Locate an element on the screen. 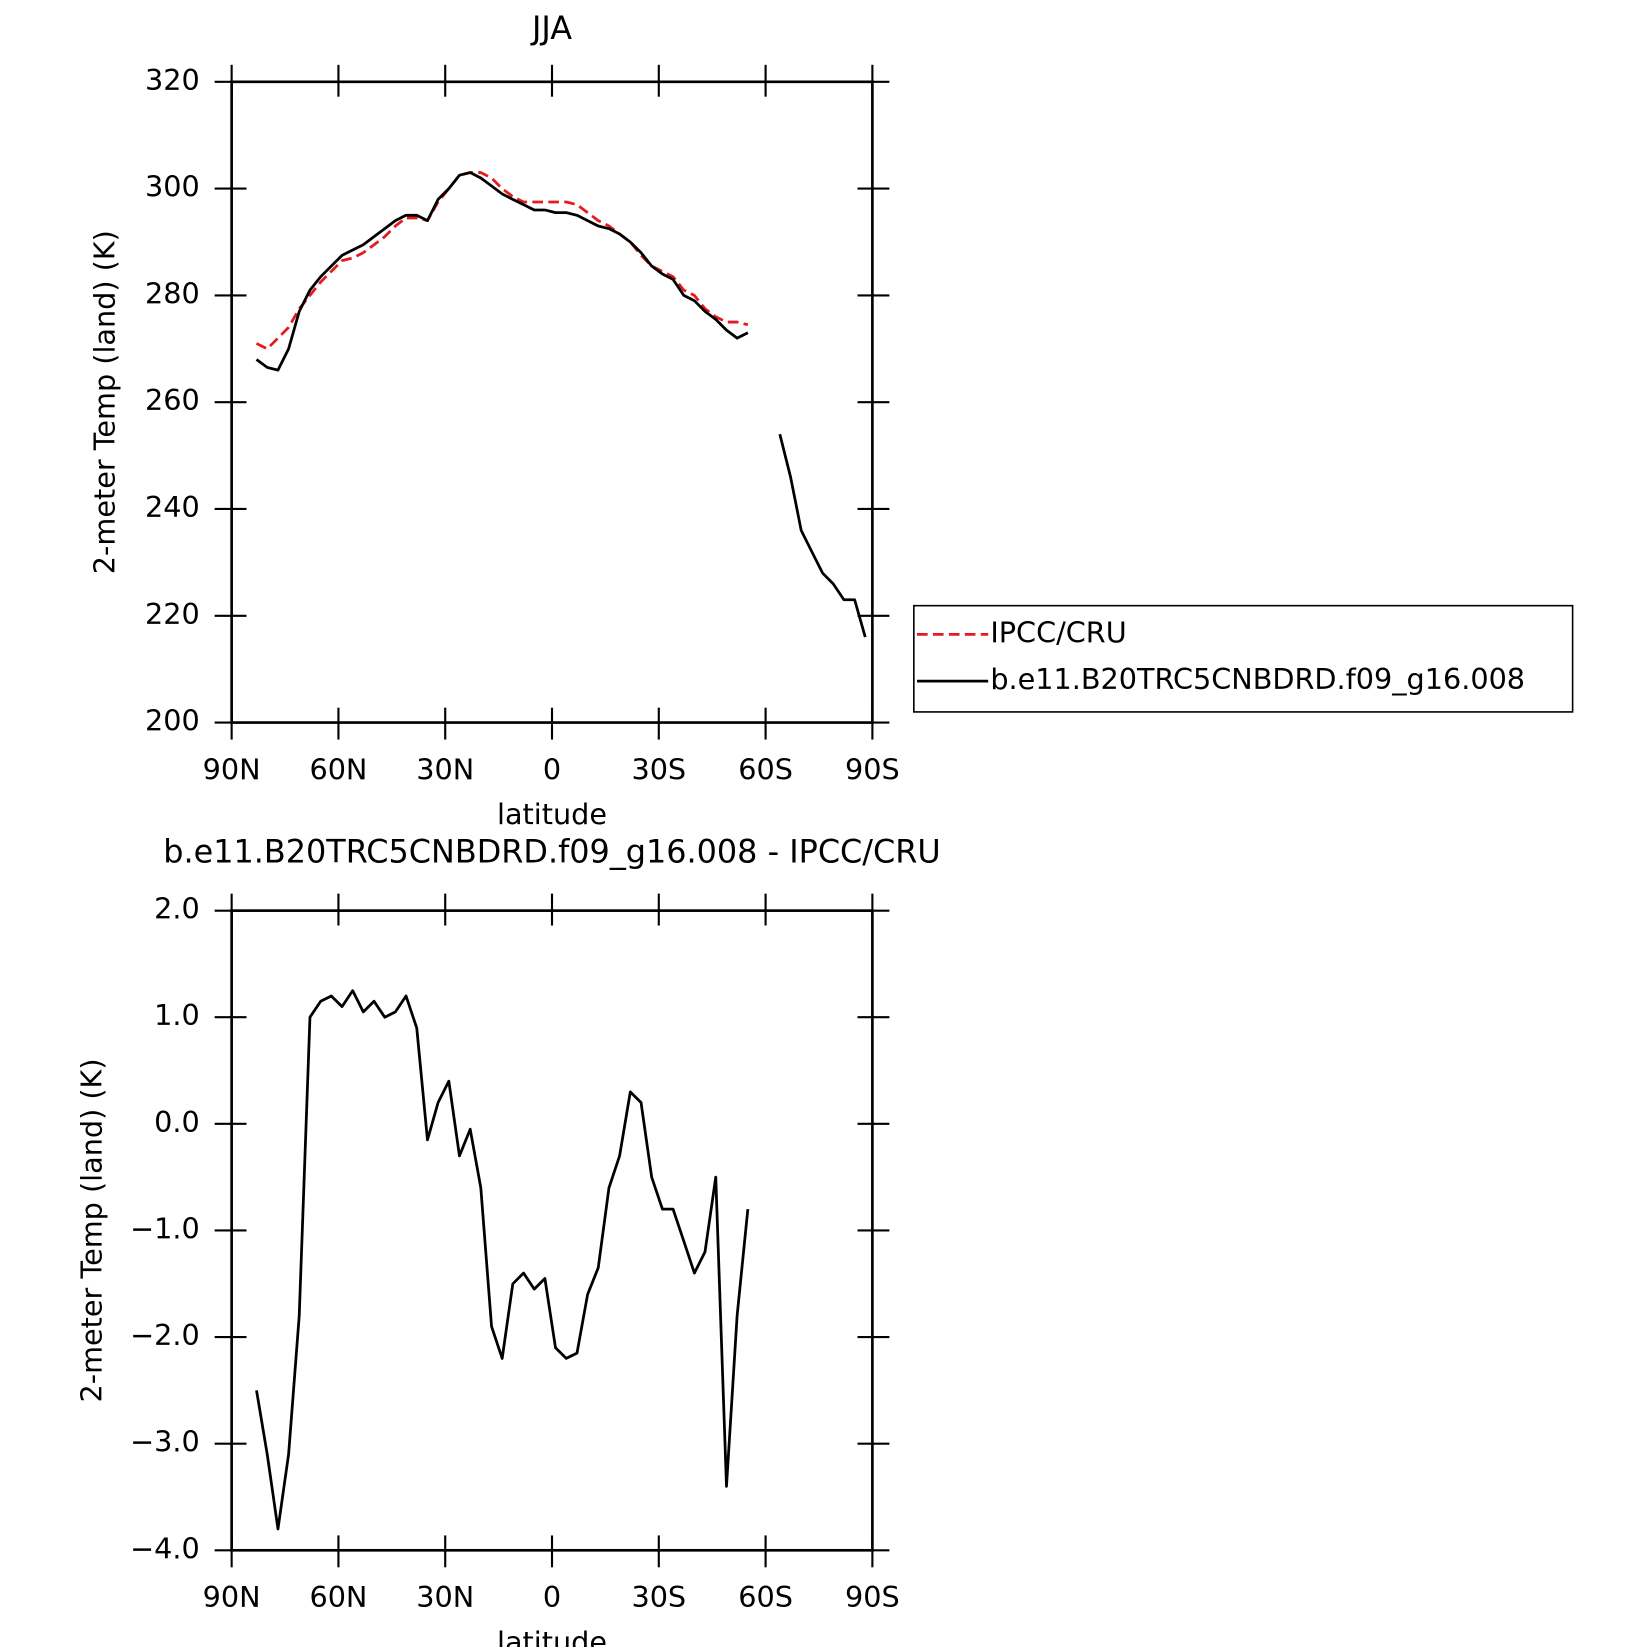  y-tick-label: 0.0 is located at coordinates (177, 1122).